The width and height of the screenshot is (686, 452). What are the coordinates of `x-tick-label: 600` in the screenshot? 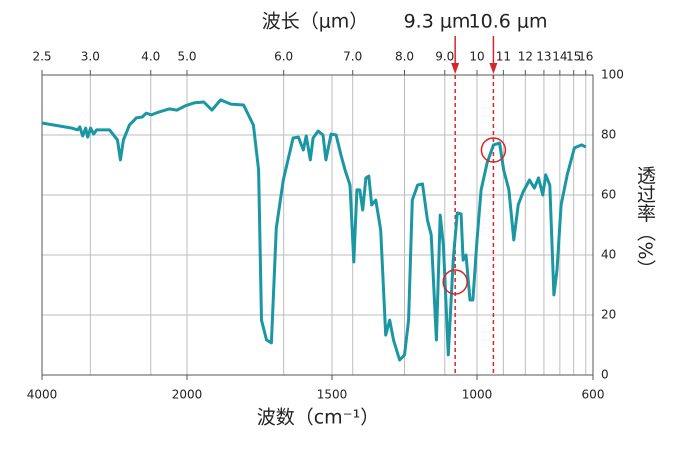 It's located at (593, 395).